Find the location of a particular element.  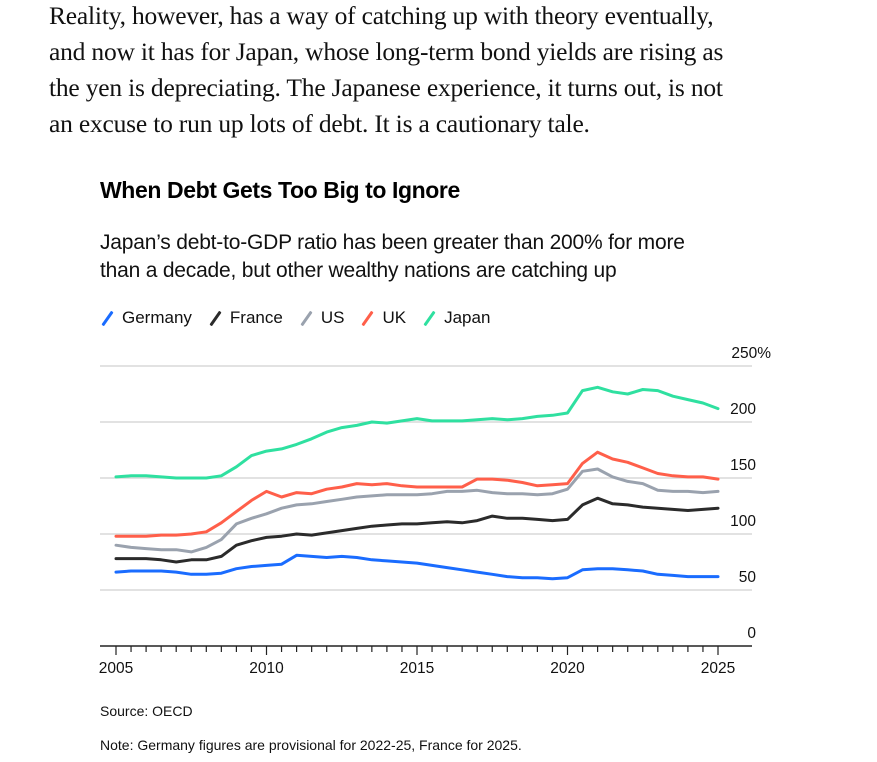

chart-source: Source: OECD is located at coordinates (146, 711).